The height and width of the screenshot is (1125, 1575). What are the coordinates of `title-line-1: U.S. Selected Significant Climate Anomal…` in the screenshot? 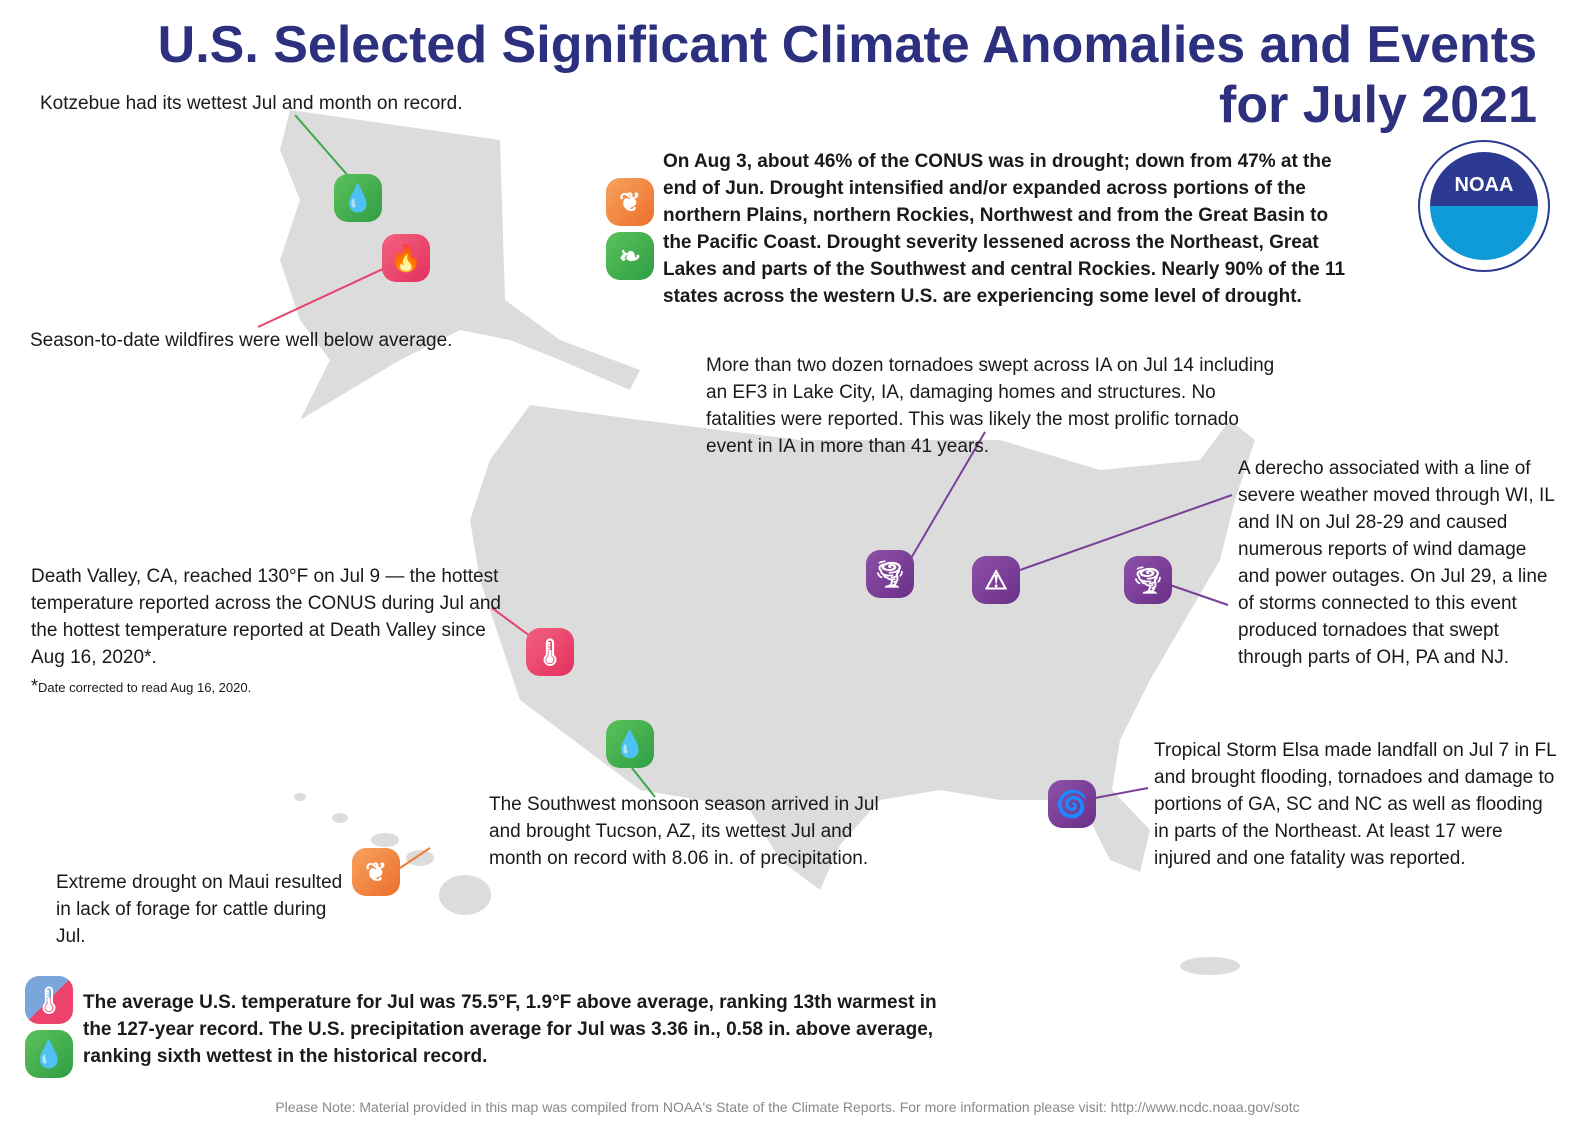 It's located at (847, 45).